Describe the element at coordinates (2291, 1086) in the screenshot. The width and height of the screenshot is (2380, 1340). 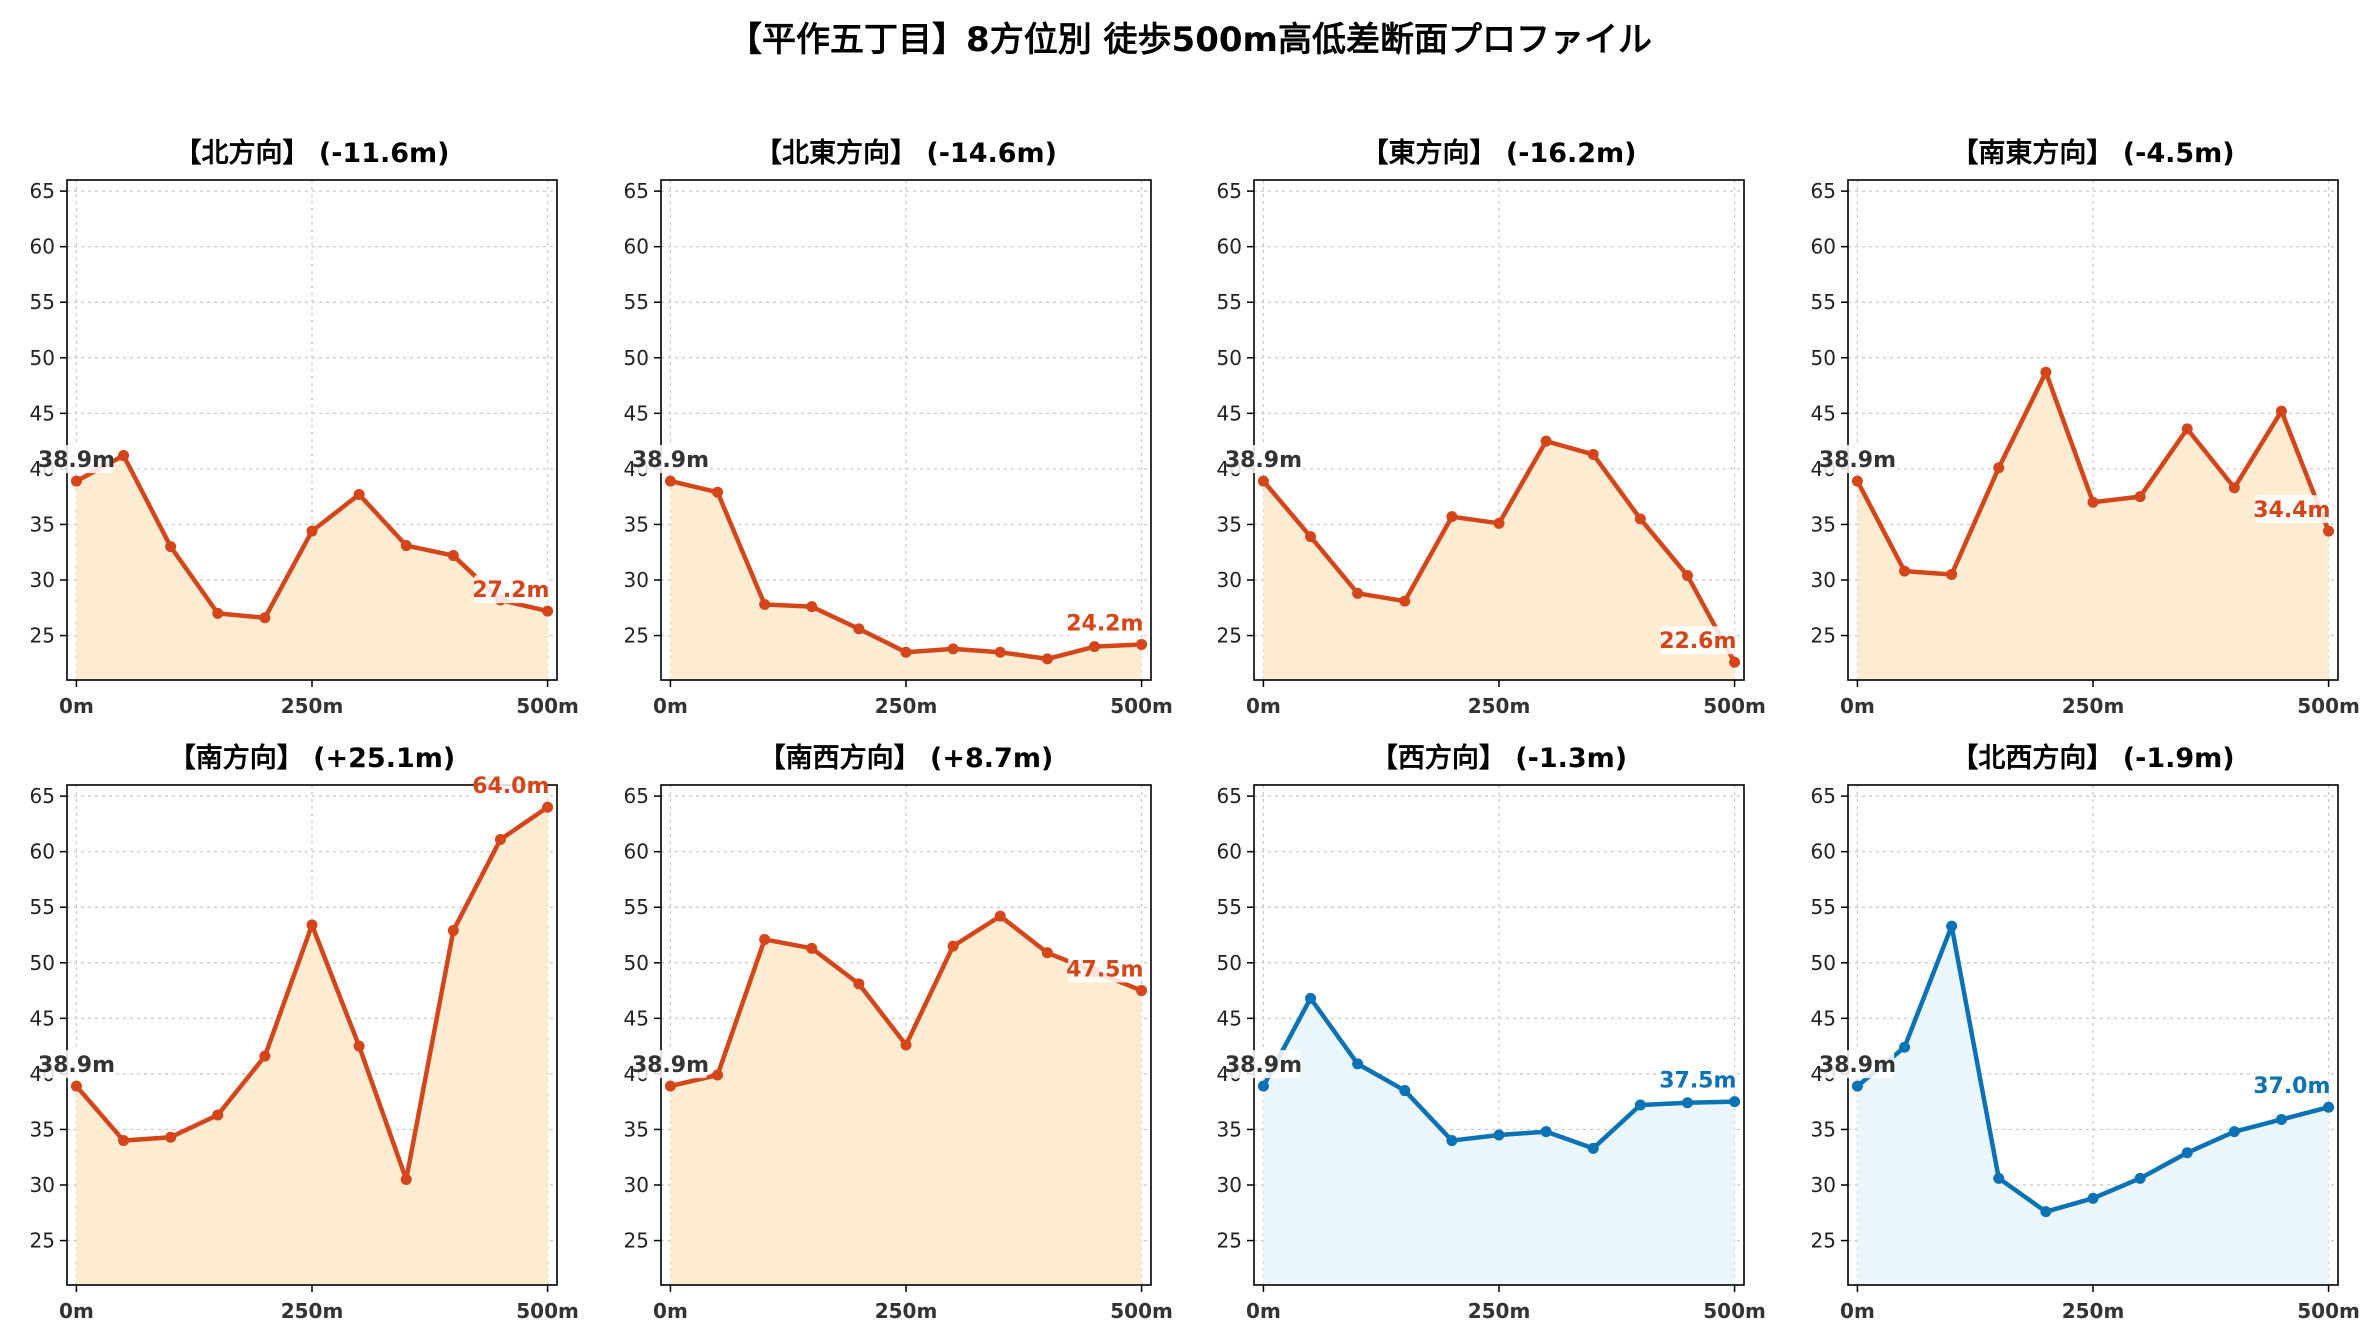
I see `end-label-text: 37.0m` at that location.